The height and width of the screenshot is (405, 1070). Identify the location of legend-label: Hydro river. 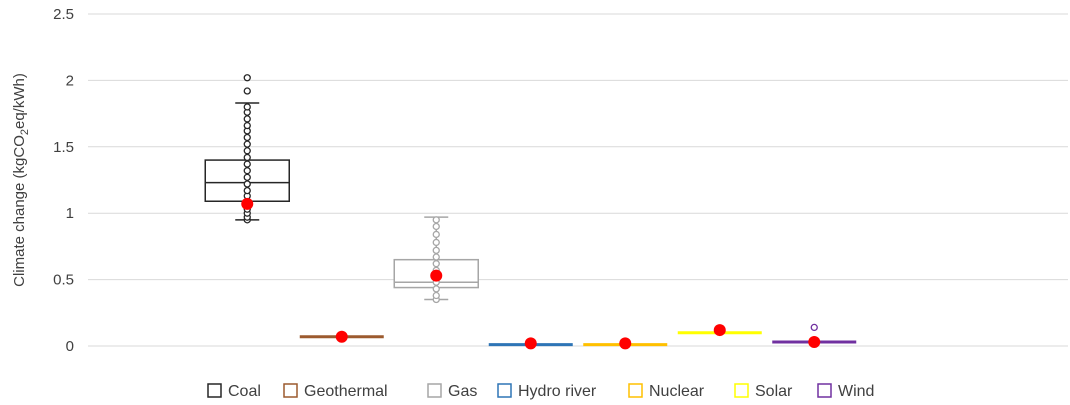
(557, 391).